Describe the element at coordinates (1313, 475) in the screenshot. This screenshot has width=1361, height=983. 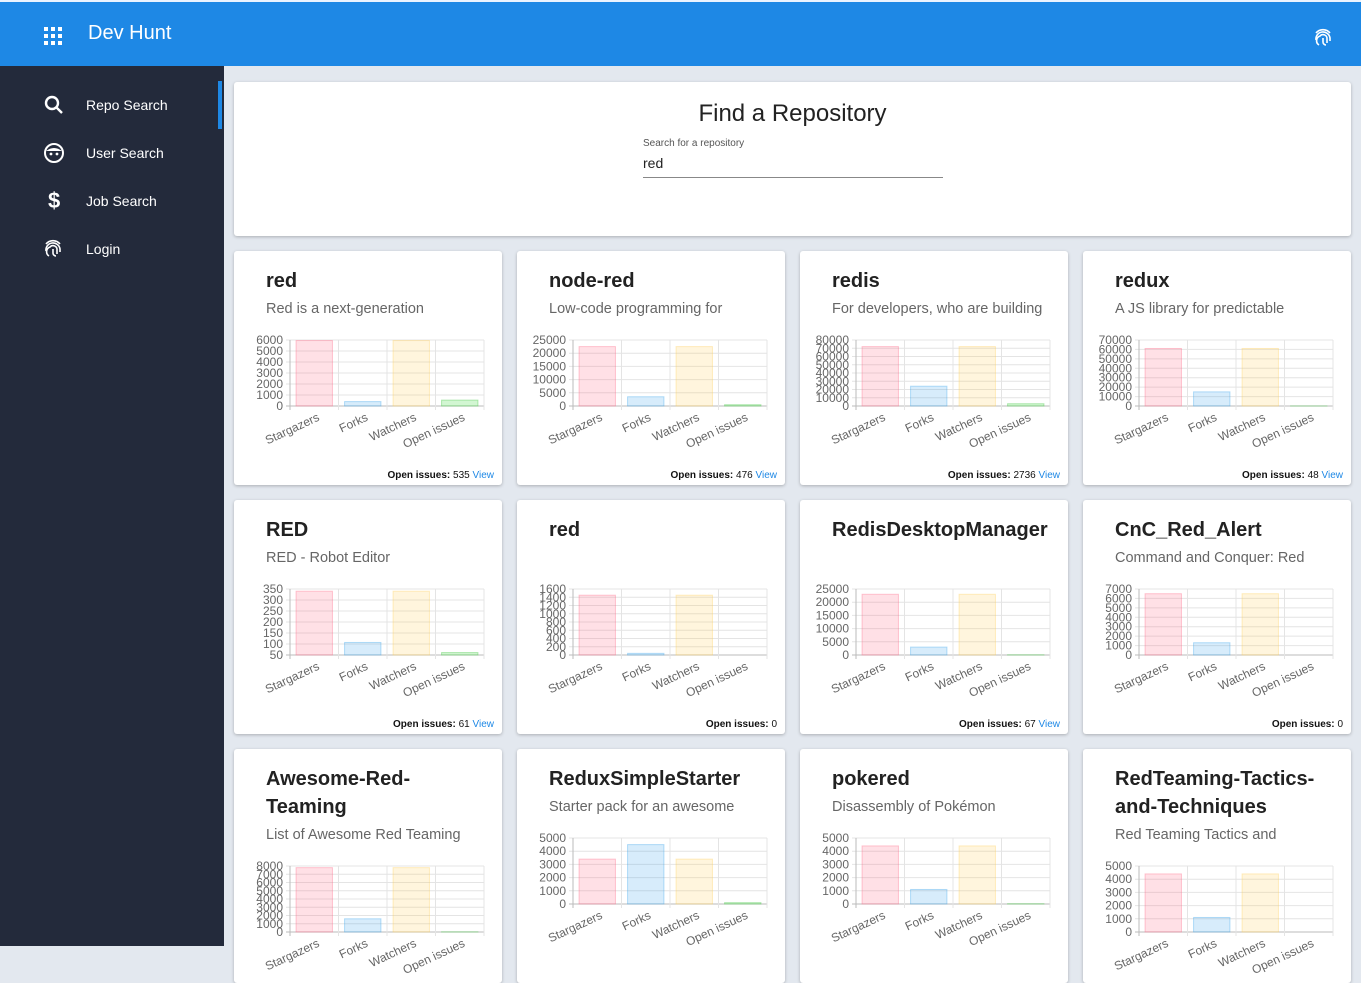
I see `open-issues-count: 48` at that location.